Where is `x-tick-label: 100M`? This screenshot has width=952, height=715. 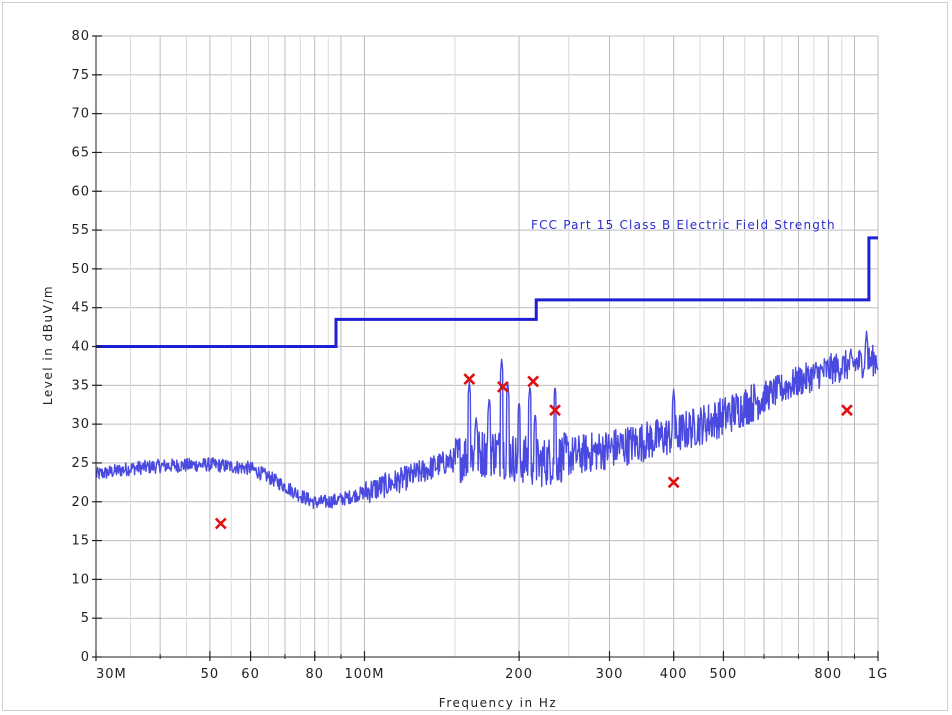
x-tick-label: 100M is located at coordinates (364, 674).